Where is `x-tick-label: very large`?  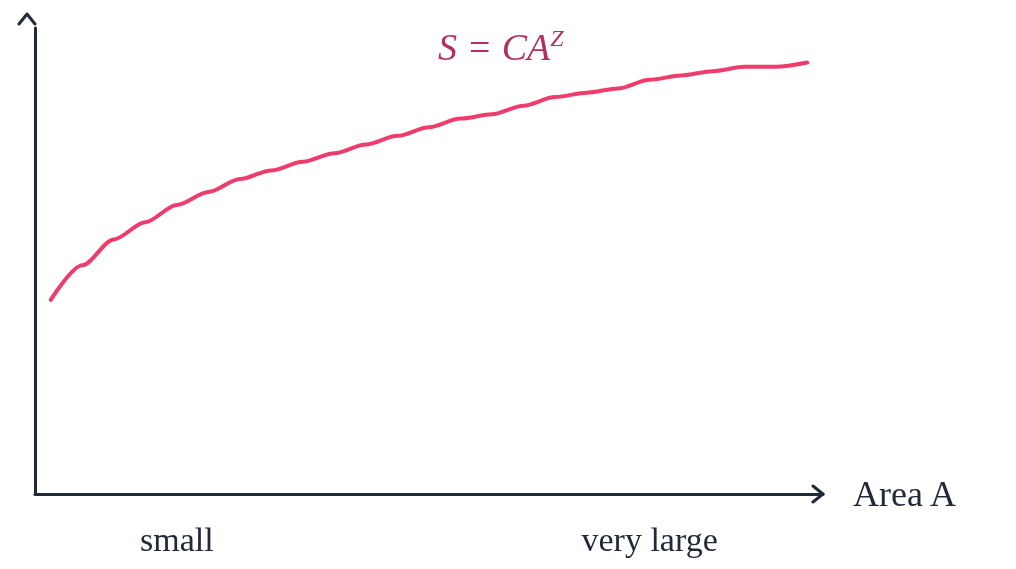 x-tick-label: very large is located at coordinates (649, 539).